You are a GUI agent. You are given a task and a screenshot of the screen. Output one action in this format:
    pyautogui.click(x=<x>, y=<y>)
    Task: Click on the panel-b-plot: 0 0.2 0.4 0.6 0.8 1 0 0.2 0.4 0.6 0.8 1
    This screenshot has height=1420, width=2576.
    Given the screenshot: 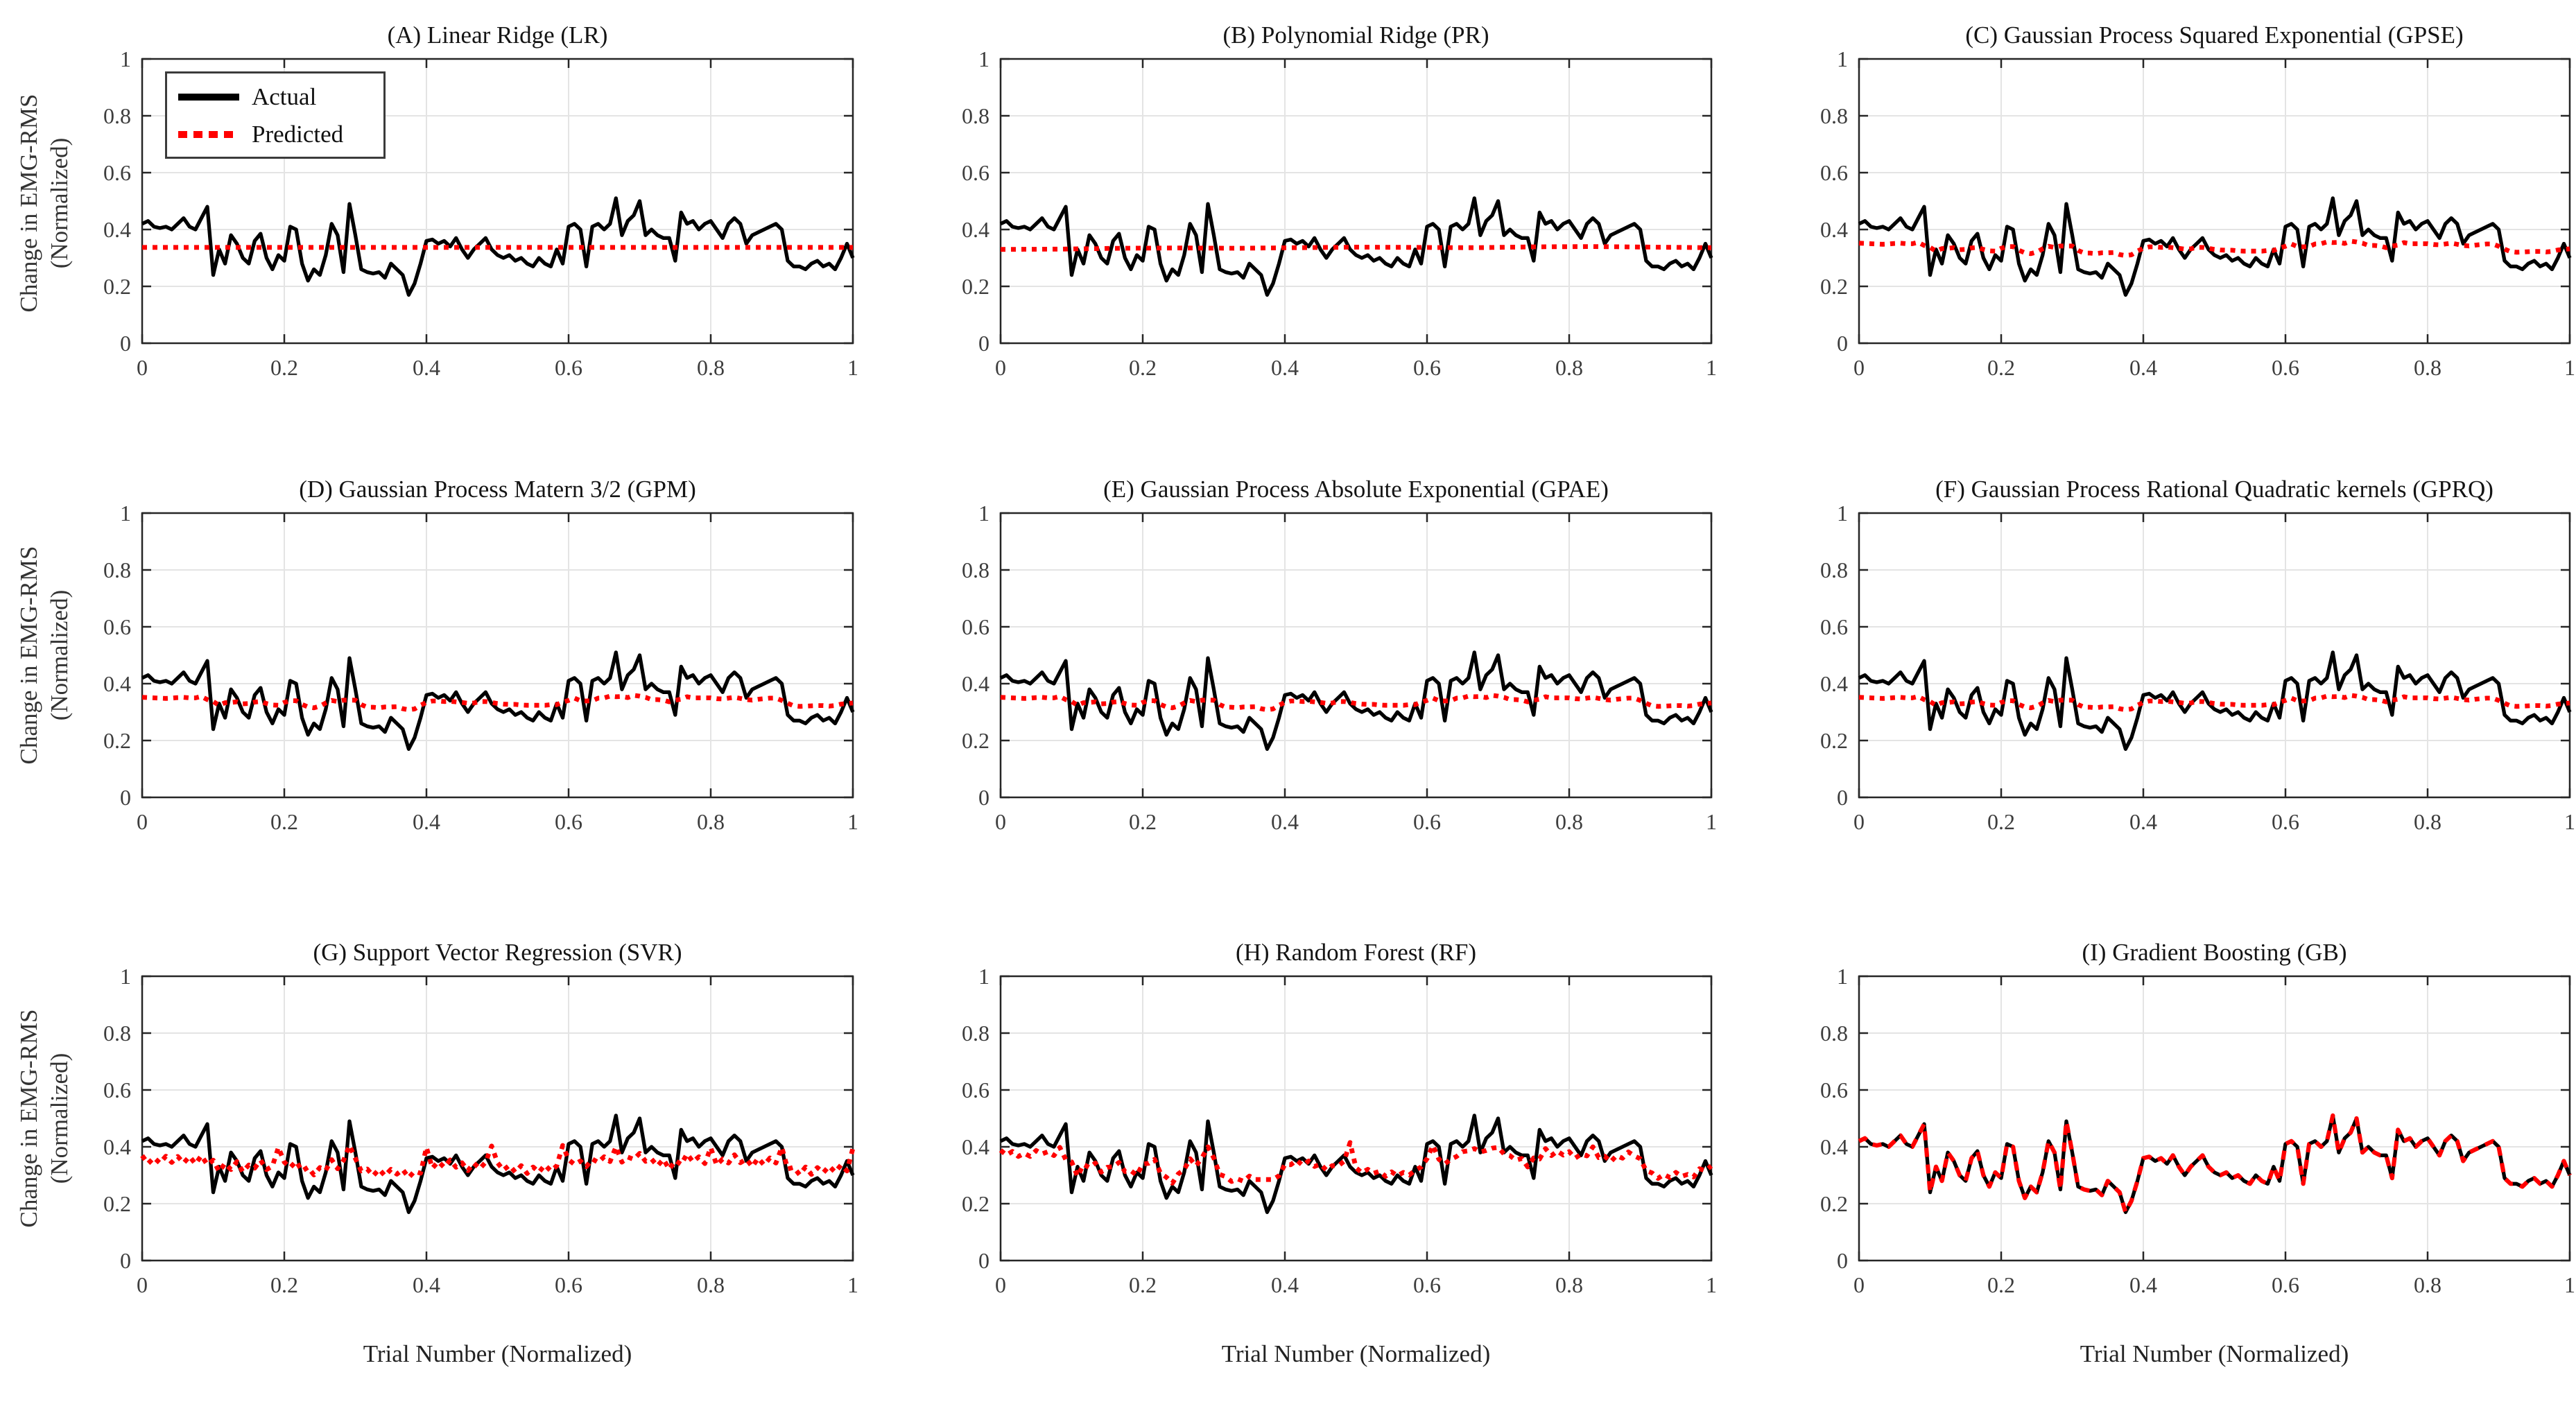 What is the action you would take?
    pyautogui.click(x=1339, y=213)
    